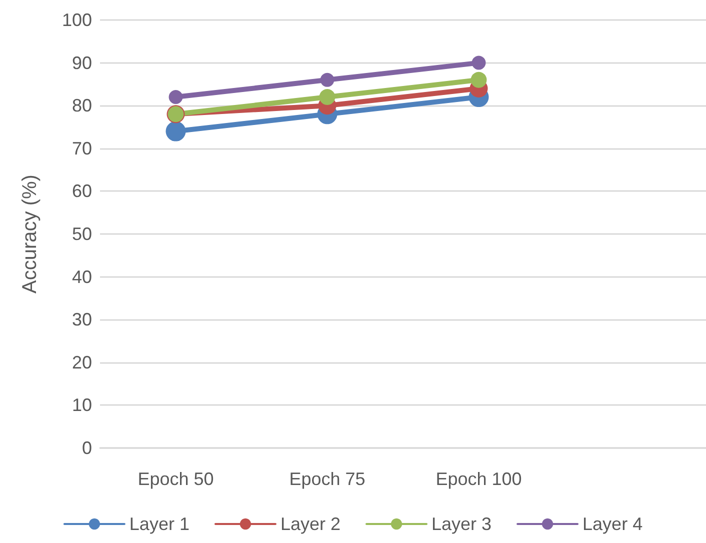 The height and width of the screenshot is (543, 706). What do you see at coordinates (30, 234) in the screenshot?
I see `y-axis-title: Accuracy (%)` at bounding box center [30, 234].